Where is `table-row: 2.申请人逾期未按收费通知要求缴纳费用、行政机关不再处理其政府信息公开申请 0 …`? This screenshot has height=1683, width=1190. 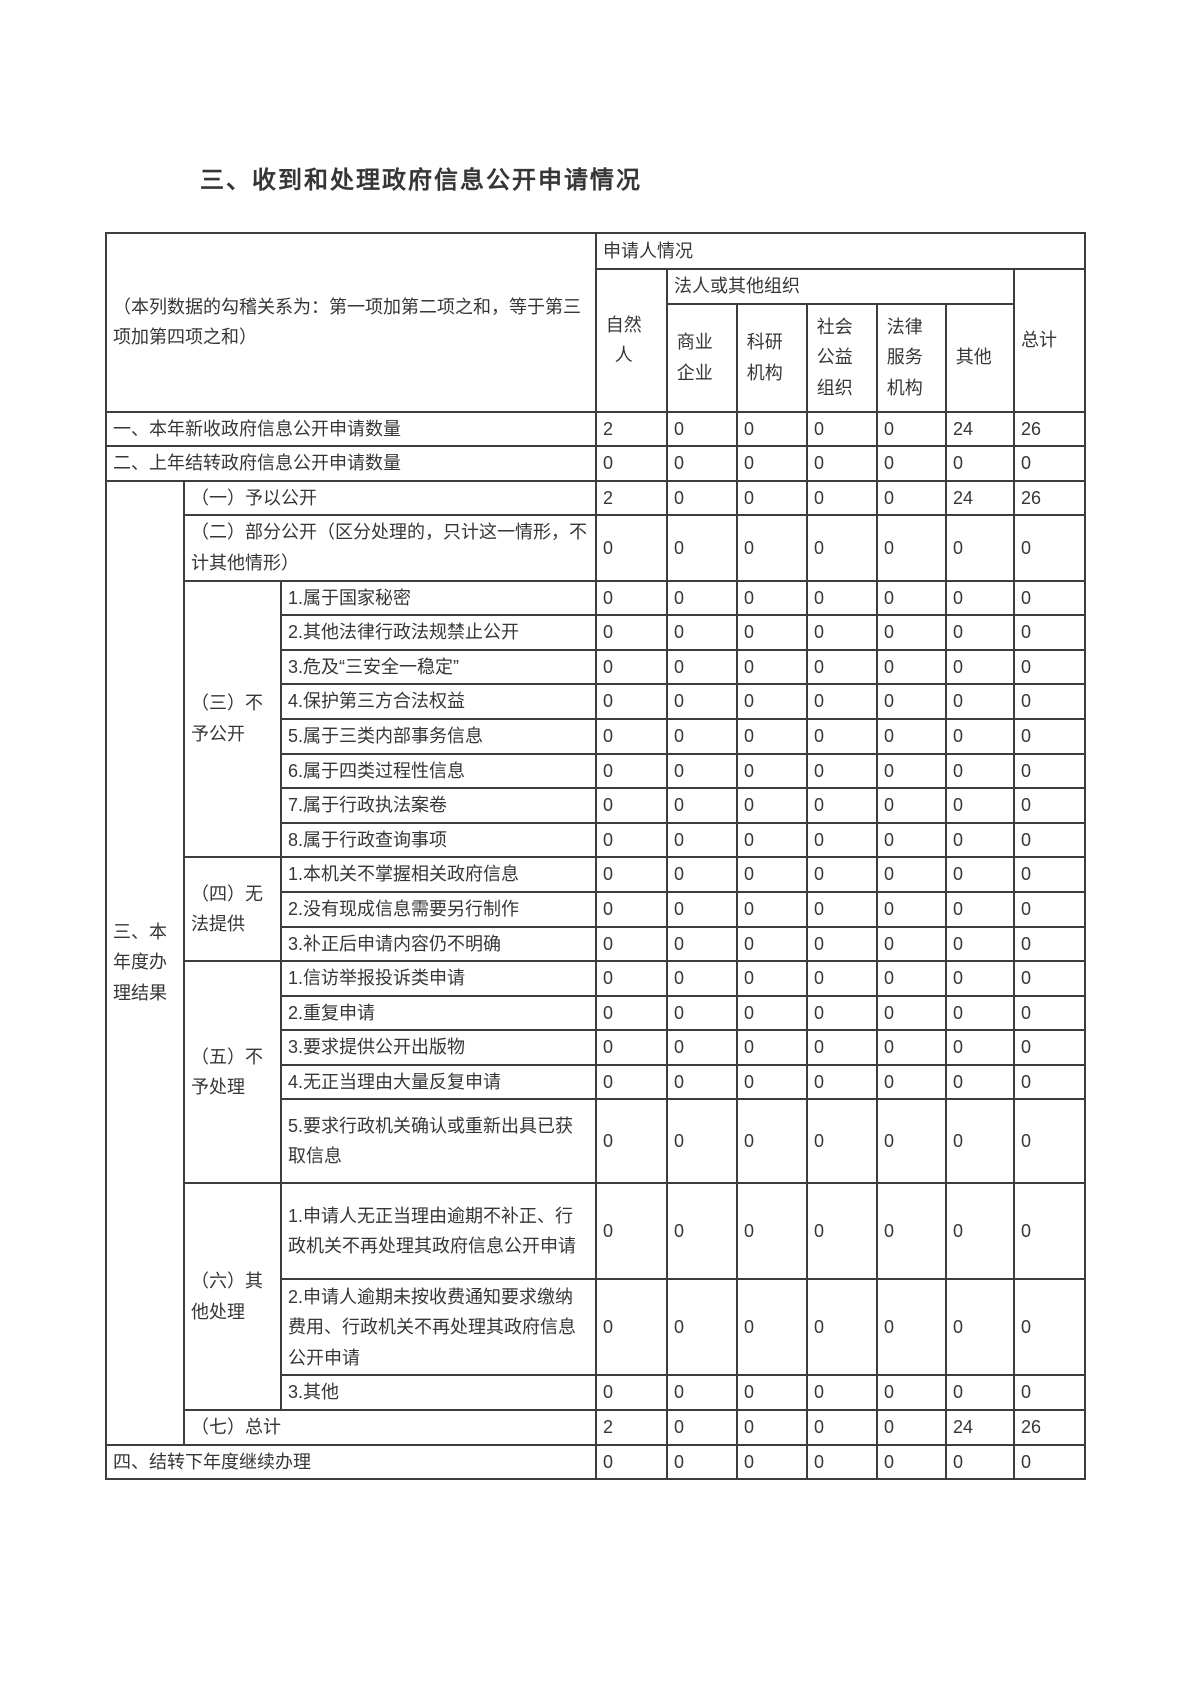 table-row: 2.申请人逾期未按收费通知要求缴纳费用、行政机关不再处理其政府信息公开申请 0 … is located at coordinates (596, 1327).